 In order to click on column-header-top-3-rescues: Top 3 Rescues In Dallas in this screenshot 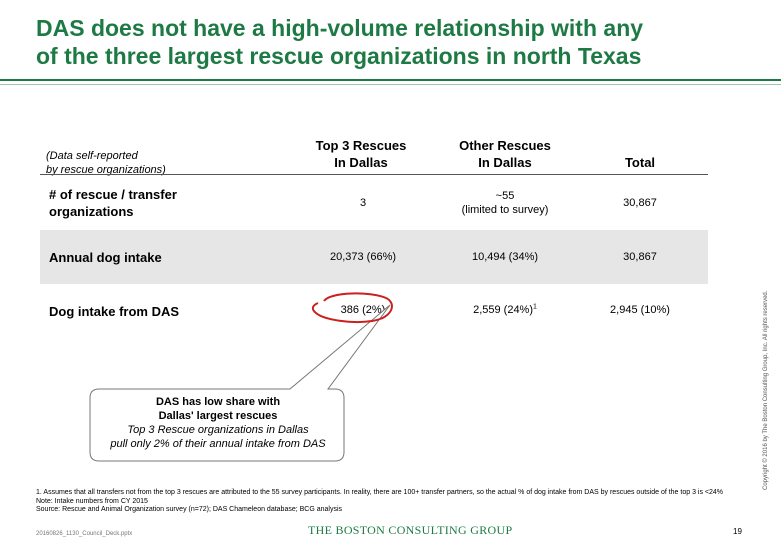, I will do `click(361, 154)`.